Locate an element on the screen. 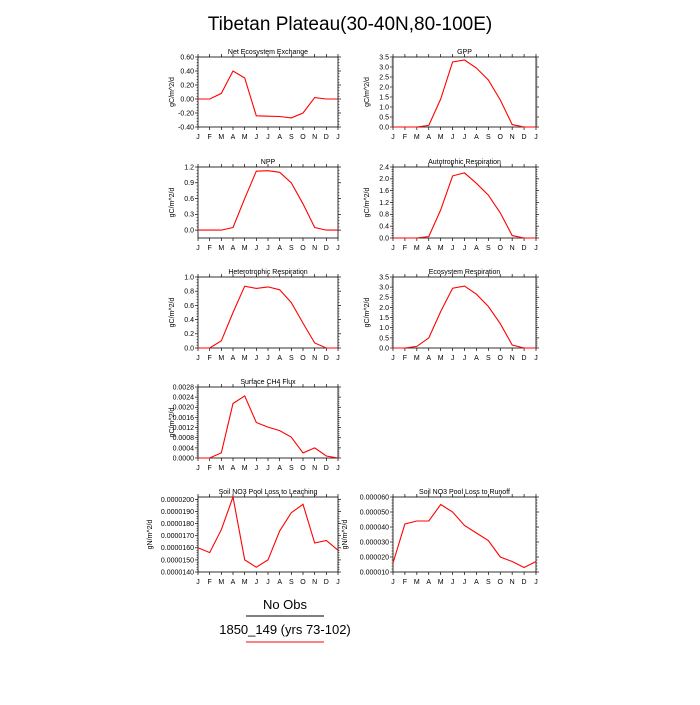  y-tick-label: 0.0000150 is located at coordinates (177, 560).